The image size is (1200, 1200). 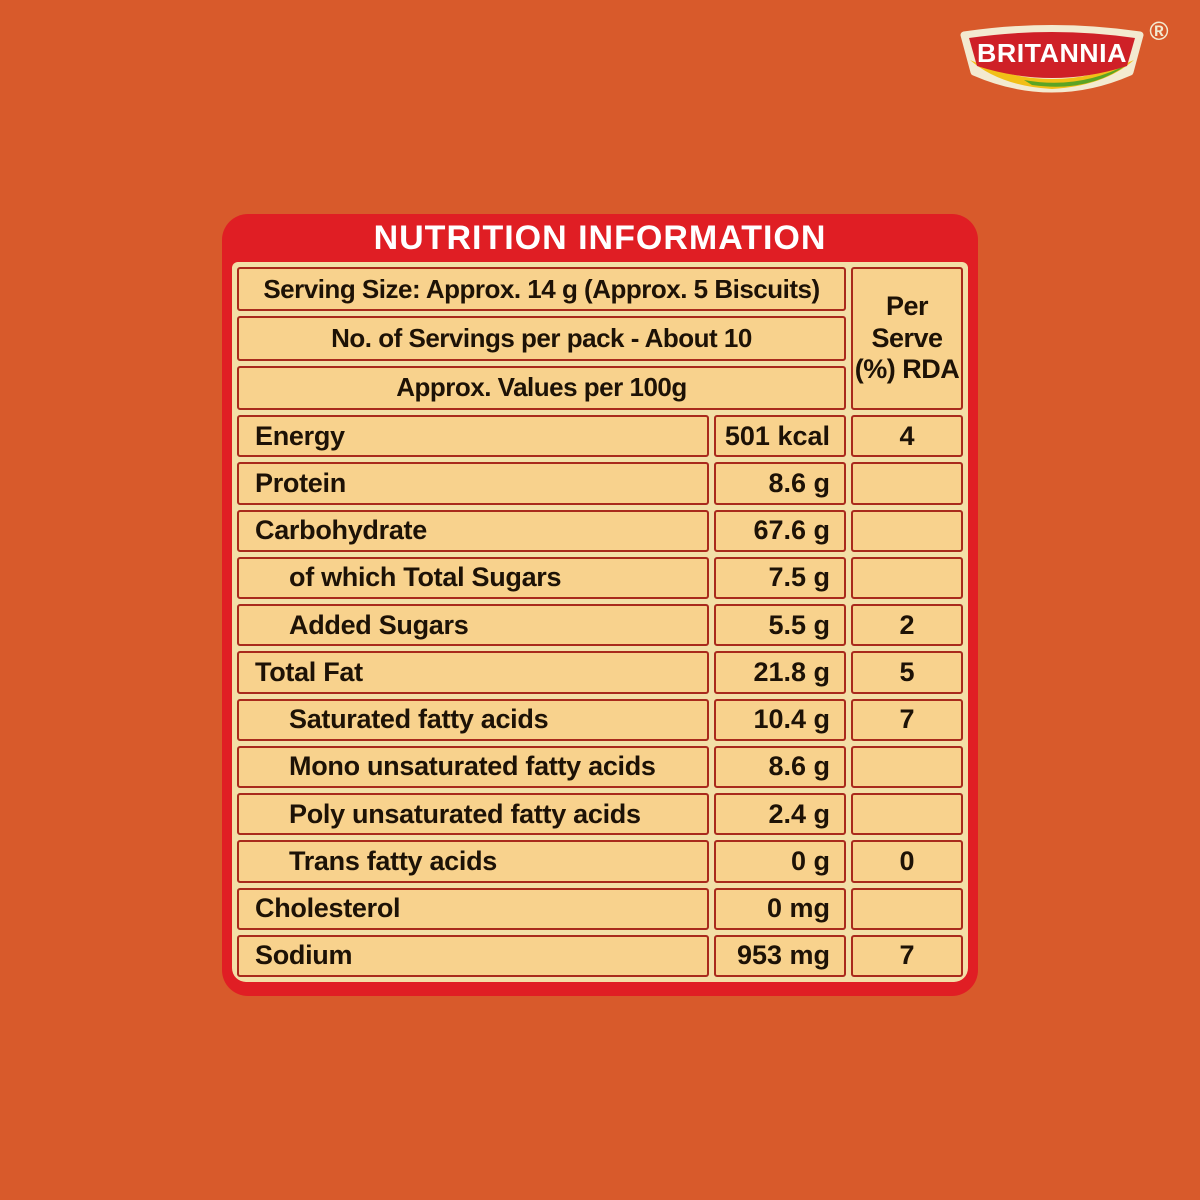 What do you see at coordinates (600, 237) in the screenshot?
I see `panel-title: NUTRITION INFORMATION` at bounding box center [600, 237].